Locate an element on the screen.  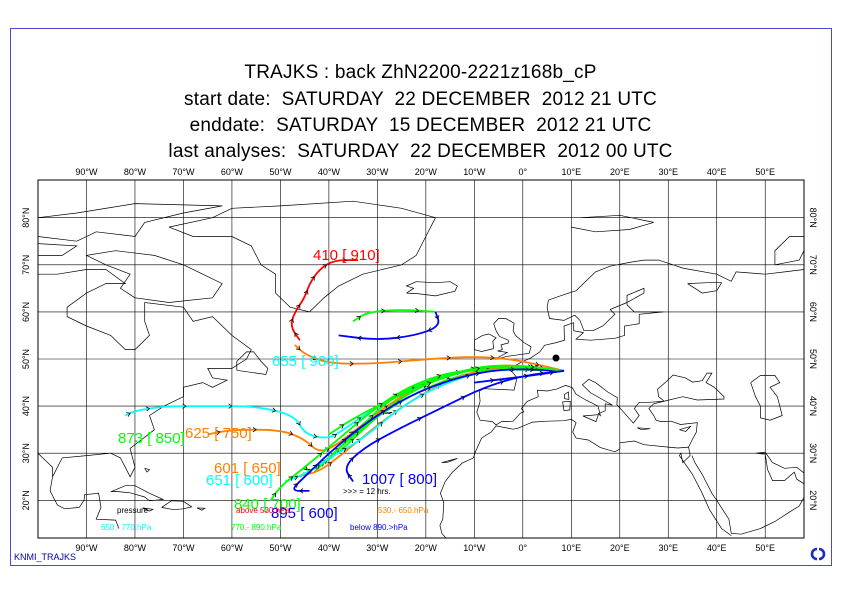
lon-label: 40°W is located at coordinates (329, 172).